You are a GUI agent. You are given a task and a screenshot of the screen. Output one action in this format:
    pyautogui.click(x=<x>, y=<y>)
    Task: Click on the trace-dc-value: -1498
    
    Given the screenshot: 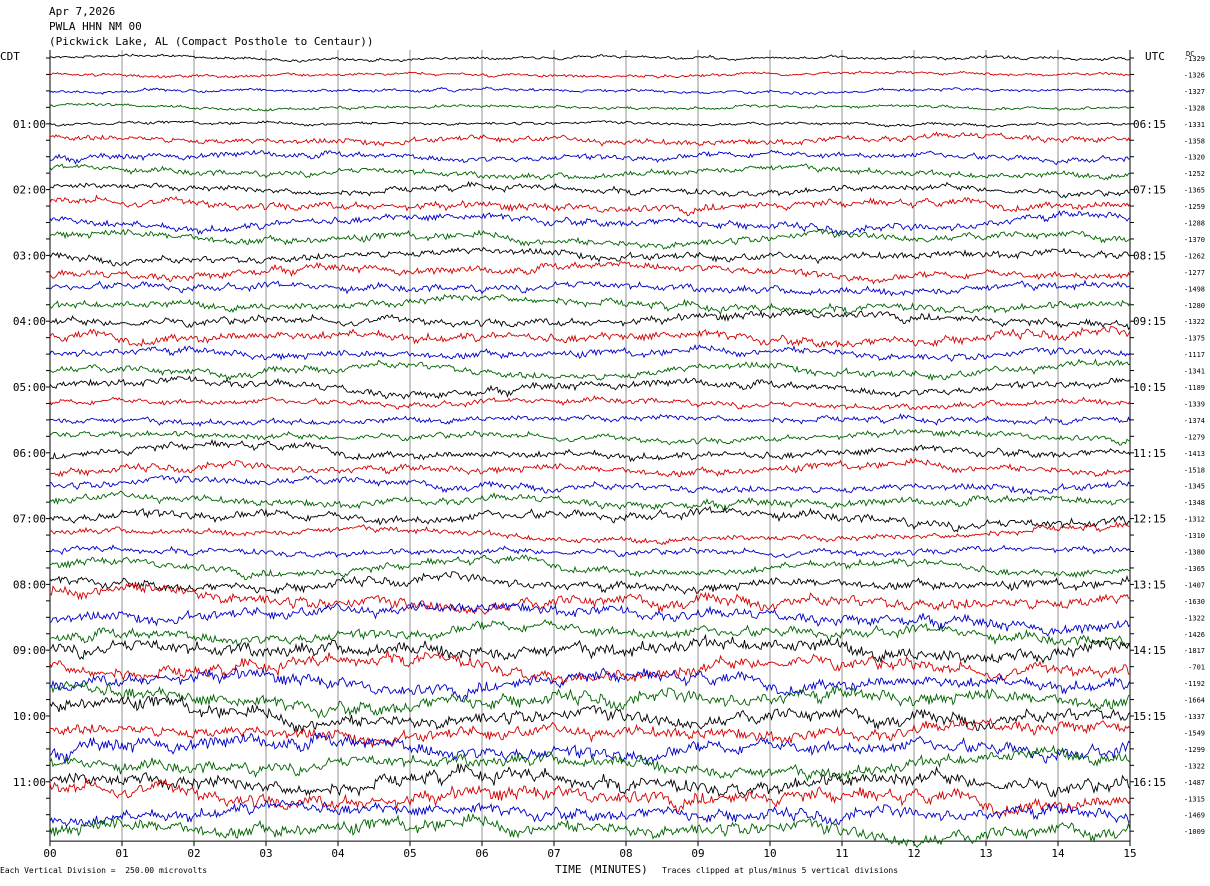 What is the action you would take?
    pyautogui.click(x=1194, y=289)
    